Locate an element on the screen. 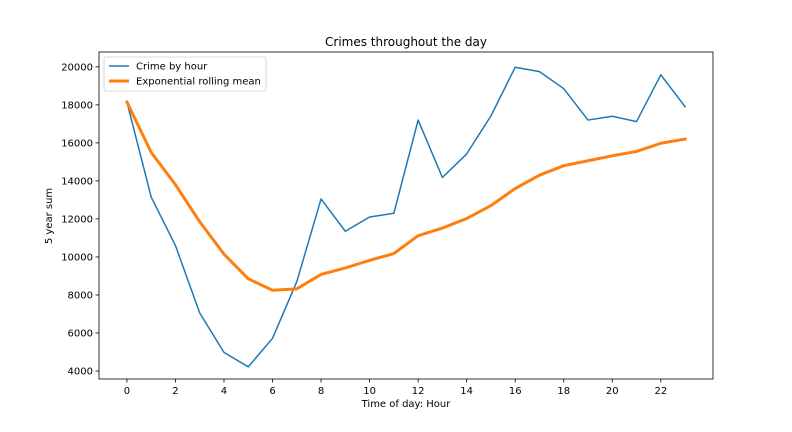 The width and height of the screenshot is (792, 432). legend-box is located at coordinates (185, 74).